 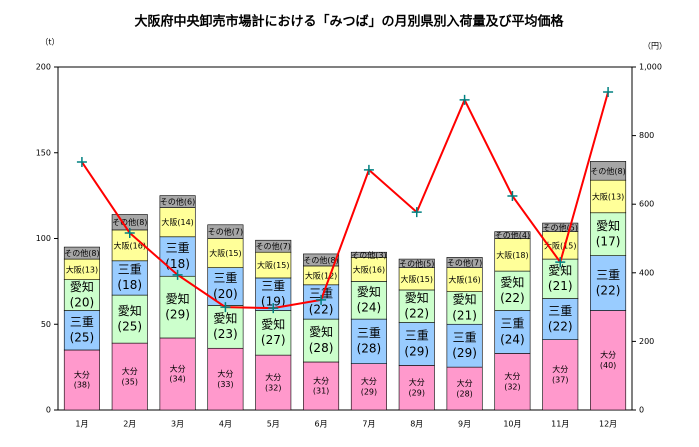 I want to click on segment-label: 大阪(15), so click(x=273, y=265).